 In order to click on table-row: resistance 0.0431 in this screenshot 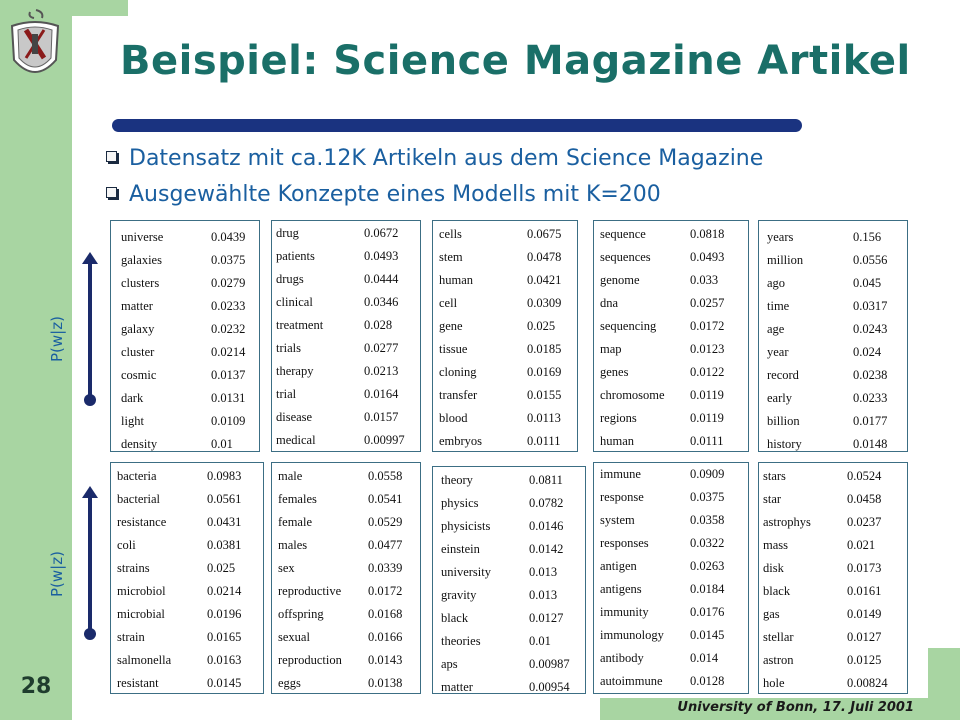, I will do `click(187, 522)`.